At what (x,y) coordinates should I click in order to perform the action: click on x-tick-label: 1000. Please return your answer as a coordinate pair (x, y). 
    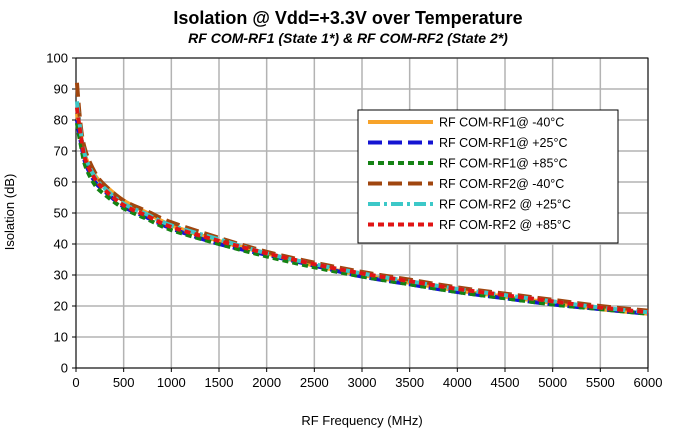
    Looking at the image, I should click on (171, 382).